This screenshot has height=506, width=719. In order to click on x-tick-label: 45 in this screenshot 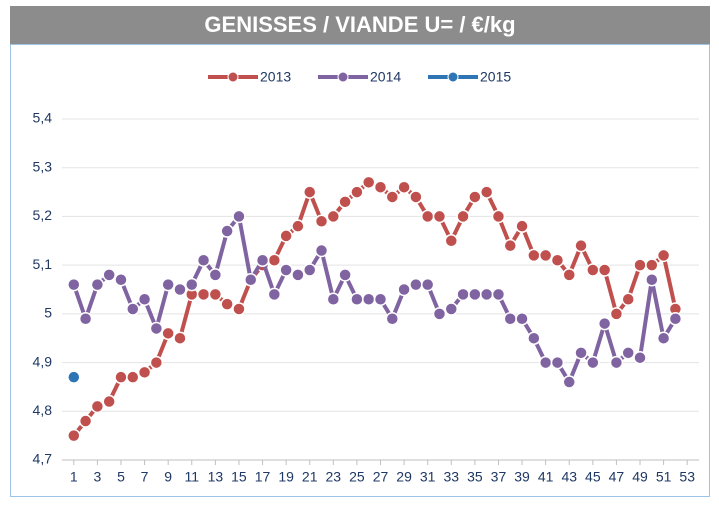, I will do `click(593, 477)`.